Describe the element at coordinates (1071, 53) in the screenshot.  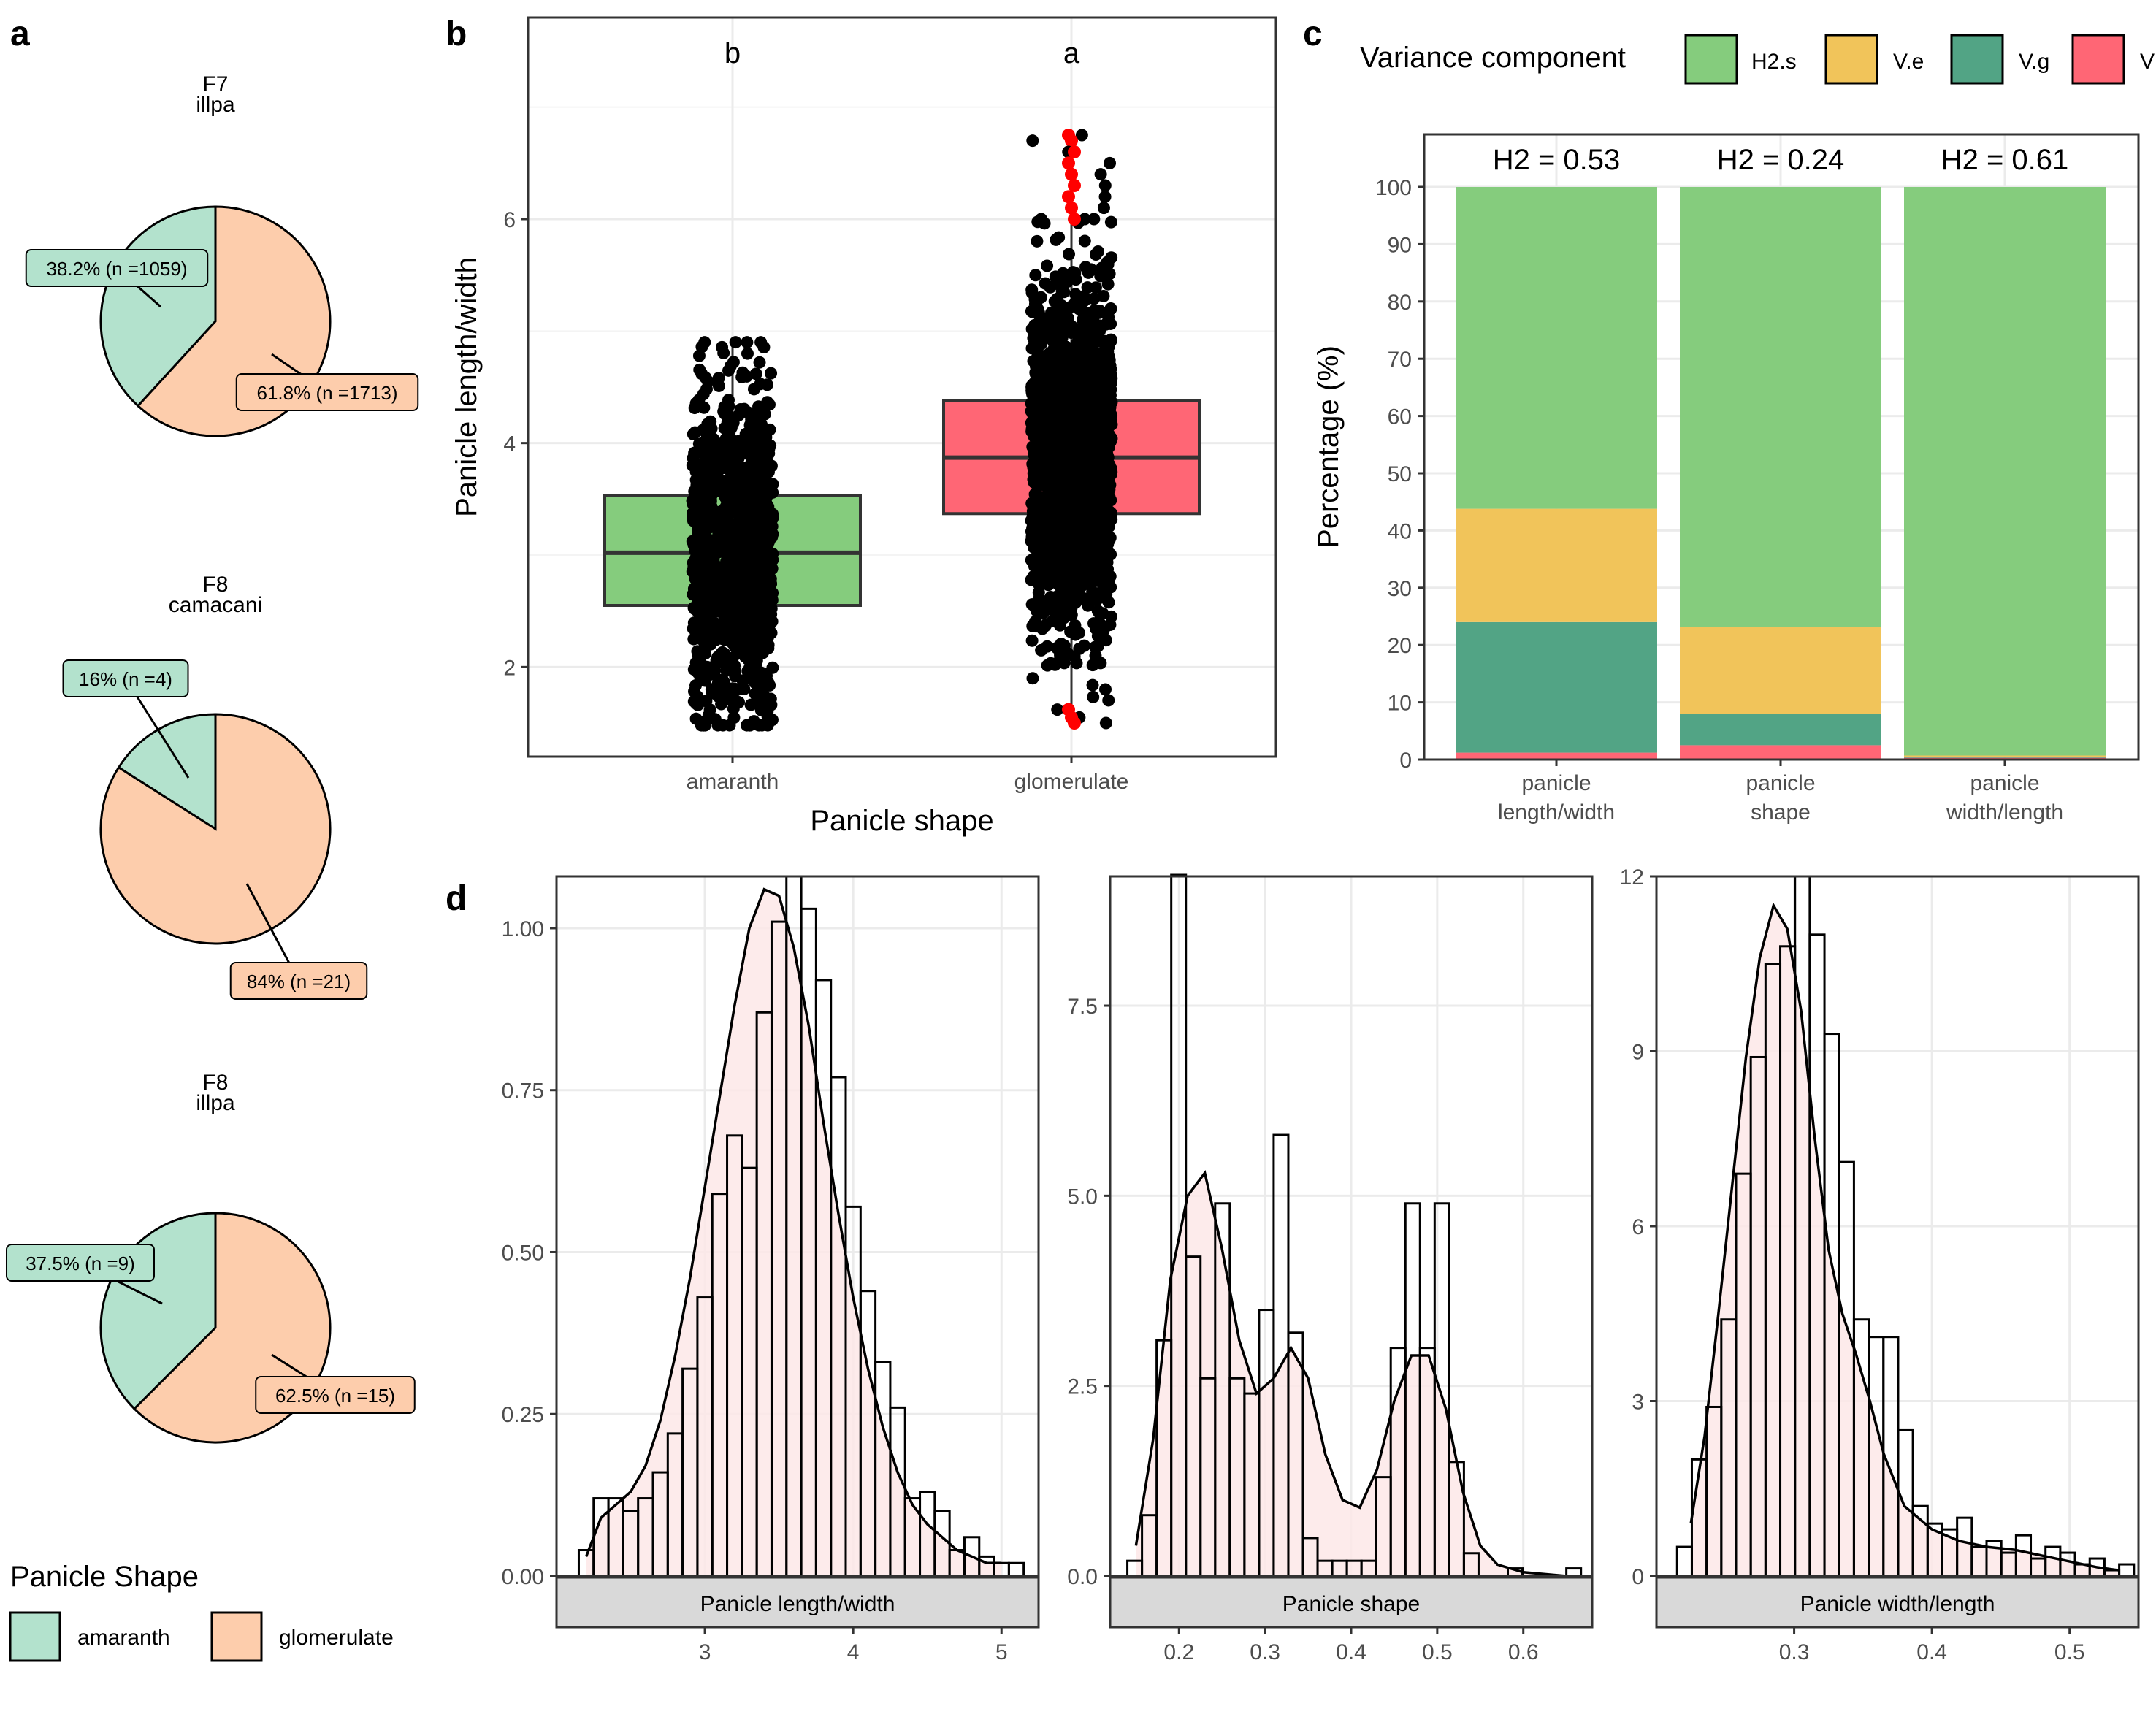
I see `significance-letter: a` at that location.